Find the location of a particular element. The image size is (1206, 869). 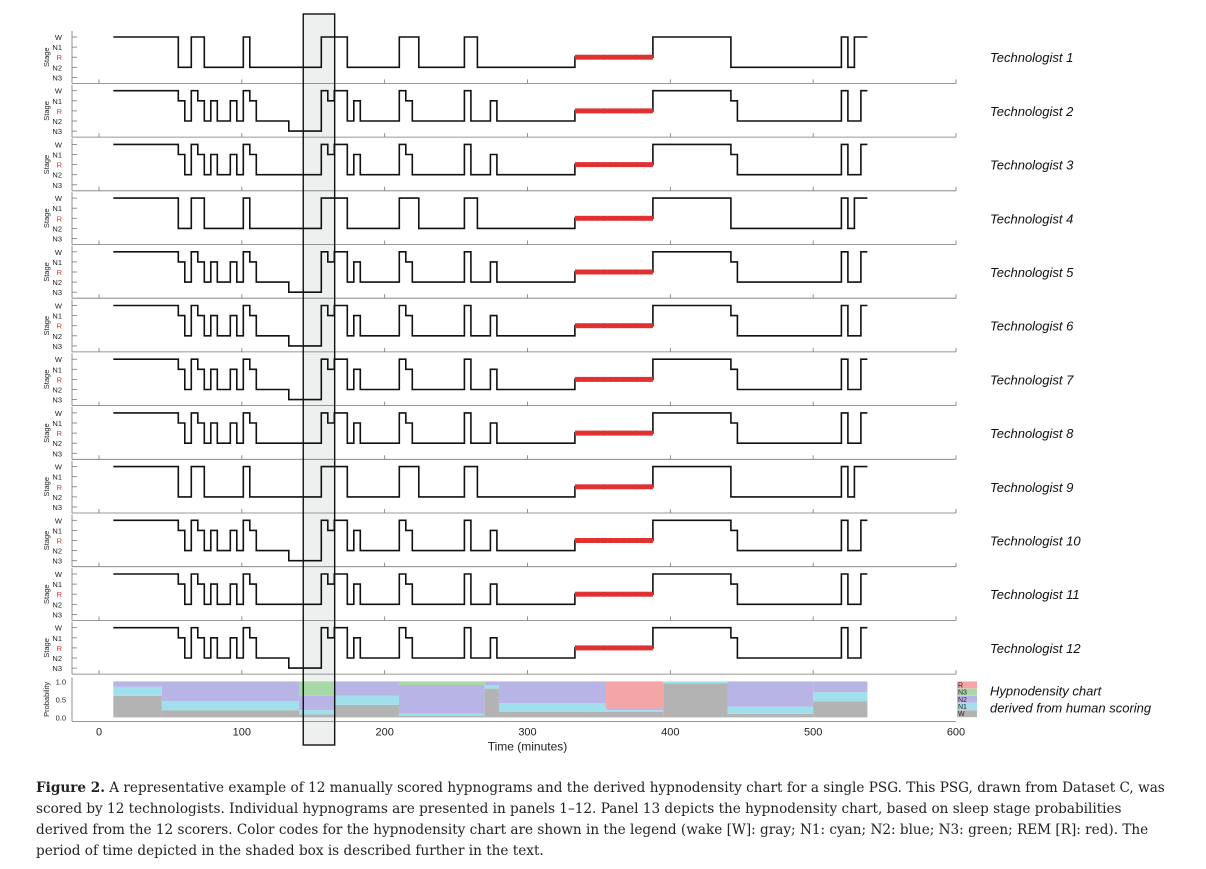

caption-label: Figure 2. is located at coordinates (70, 788).